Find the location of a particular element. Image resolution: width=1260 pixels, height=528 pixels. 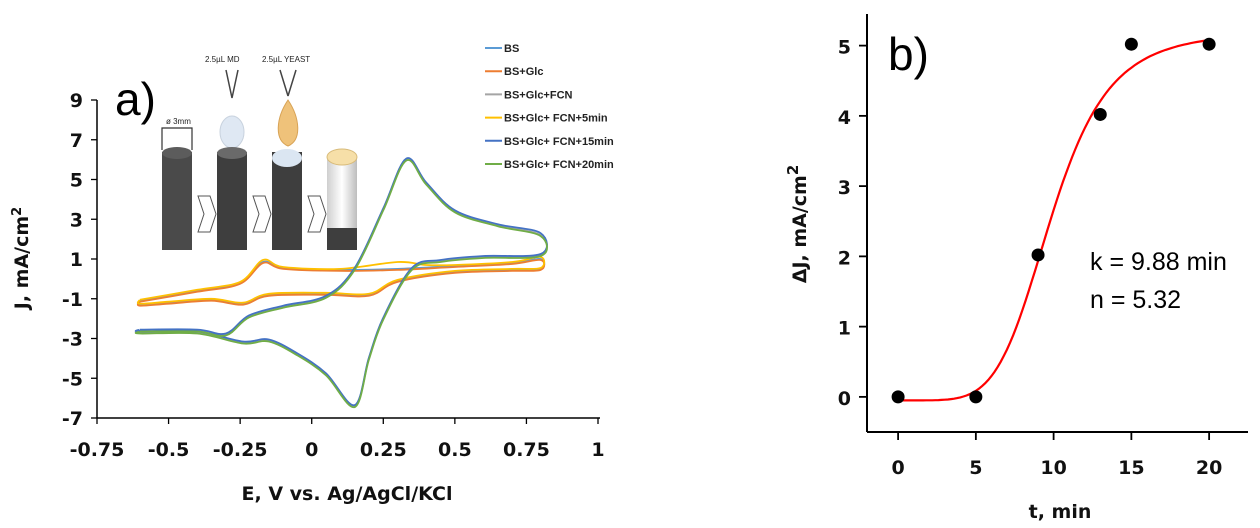

b-x-ticks: 0 5 10 15 20 is located at coordinates (1056, 455).